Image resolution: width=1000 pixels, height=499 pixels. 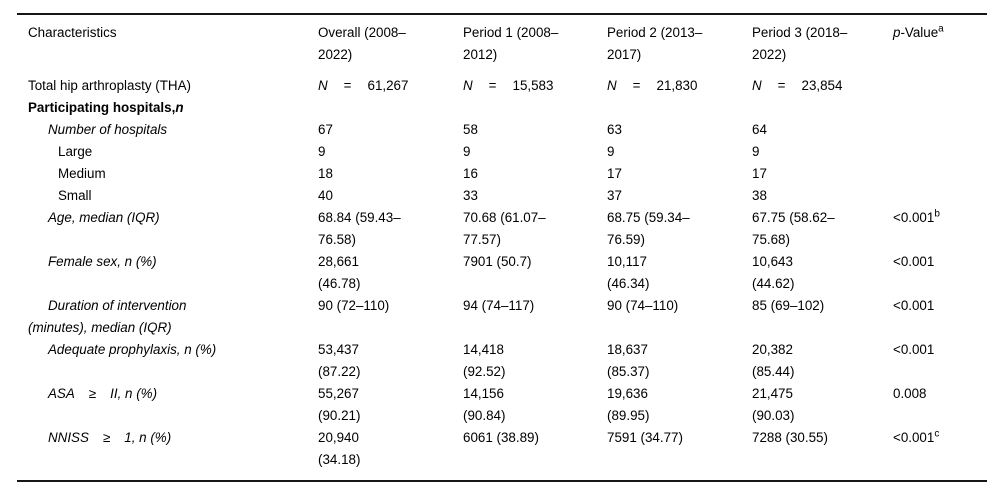 What do you see at coordinates (325, 195) in the screenshot?
I see `value-cell: 40` at bounding box center [325, 195].